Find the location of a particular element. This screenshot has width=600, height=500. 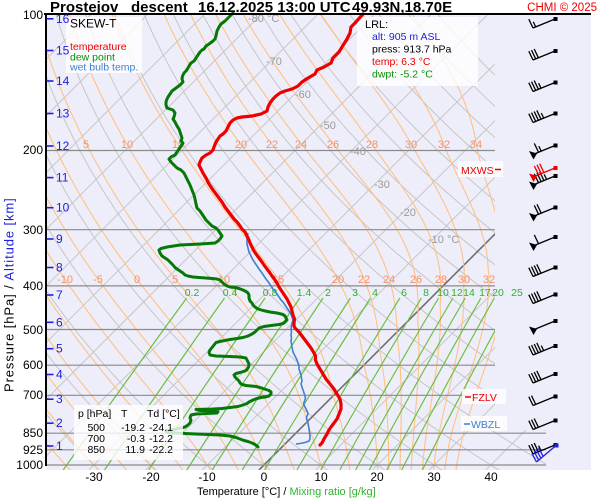

svg-text: 0.4 is located at coordinates (230, 293).